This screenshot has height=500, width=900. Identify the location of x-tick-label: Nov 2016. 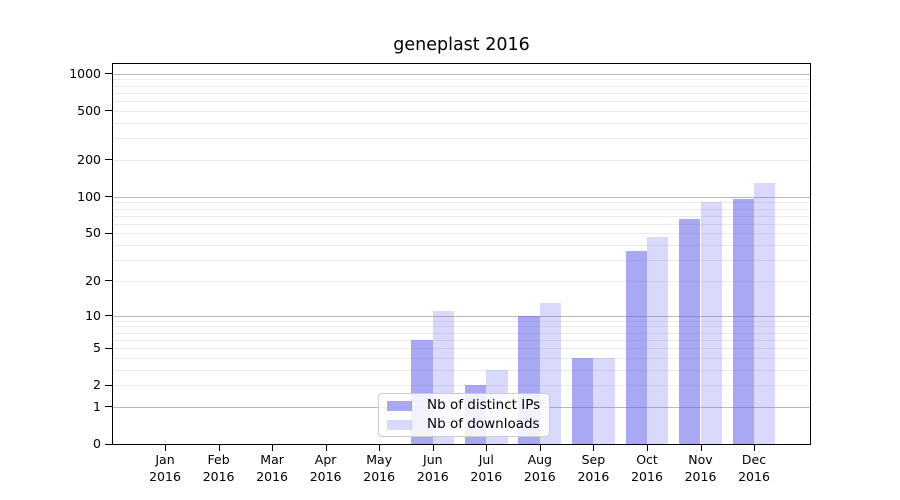
(700, 468).